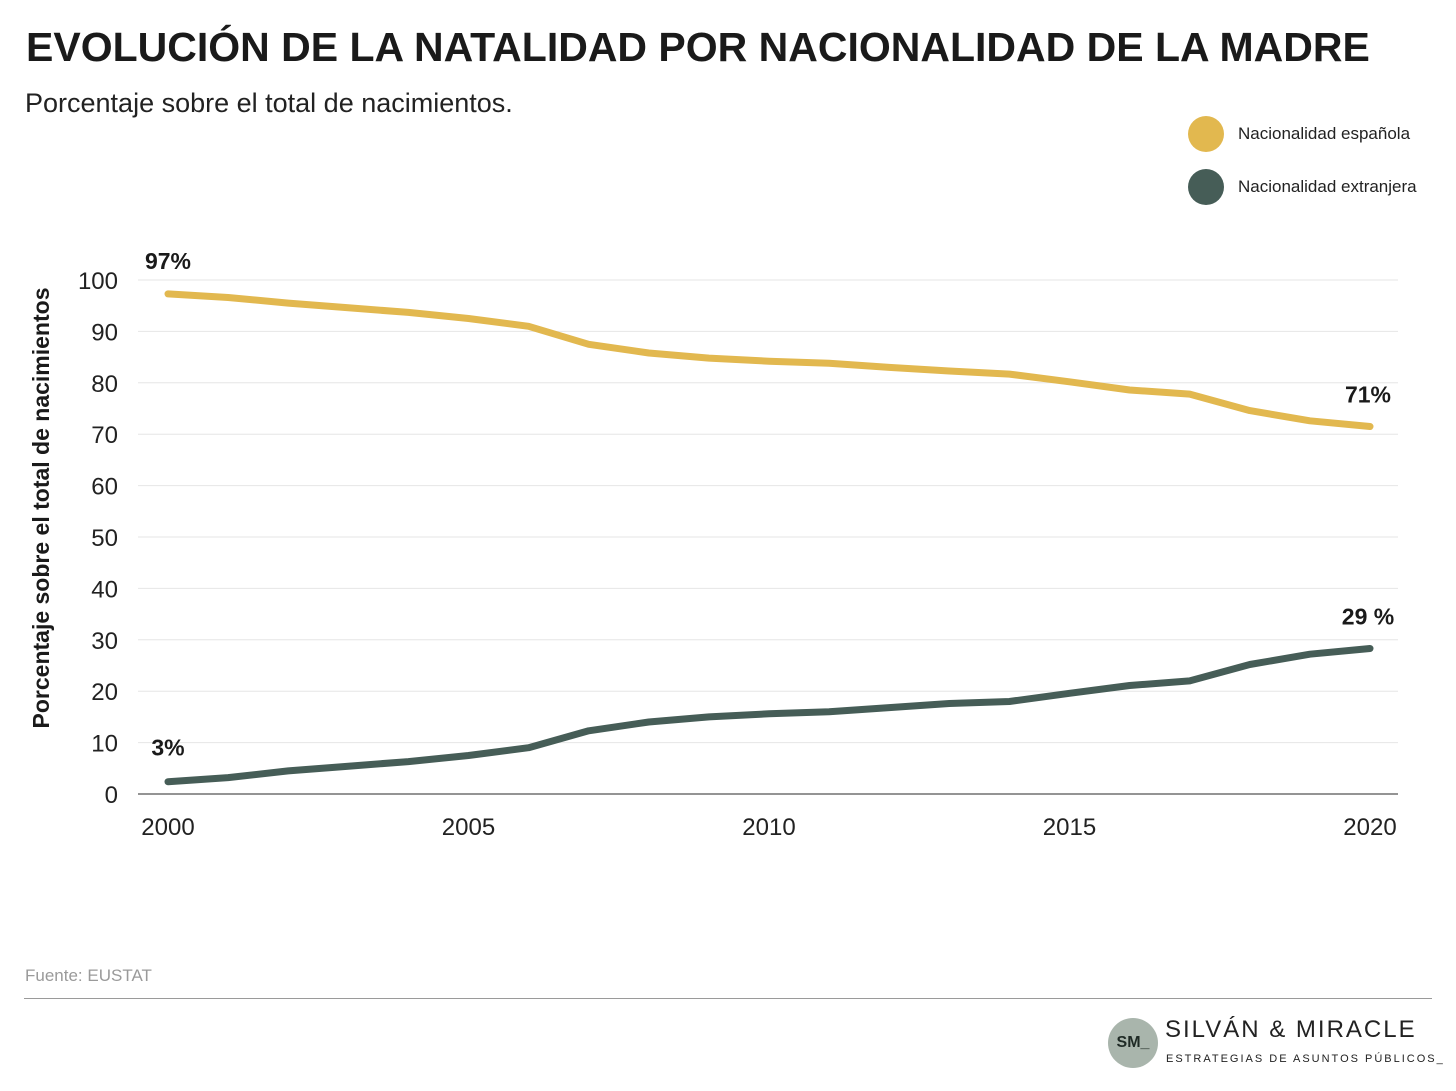 This screenshot has height=1091, width=1456. What do you see at coordinates (1324, 133) in the screenshot?
I see `legend-label-espanola: Nacionalidad española` at bounding box center [1324, 133].